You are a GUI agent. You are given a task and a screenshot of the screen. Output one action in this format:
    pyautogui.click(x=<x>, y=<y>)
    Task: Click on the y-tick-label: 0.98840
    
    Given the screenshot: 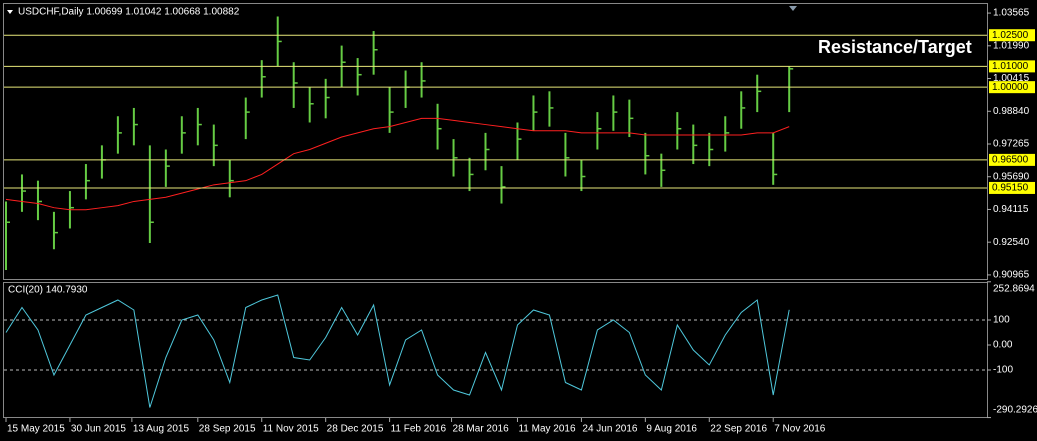 What is the action you would take?
    pyautogui.click(x=1011, y=111)
    